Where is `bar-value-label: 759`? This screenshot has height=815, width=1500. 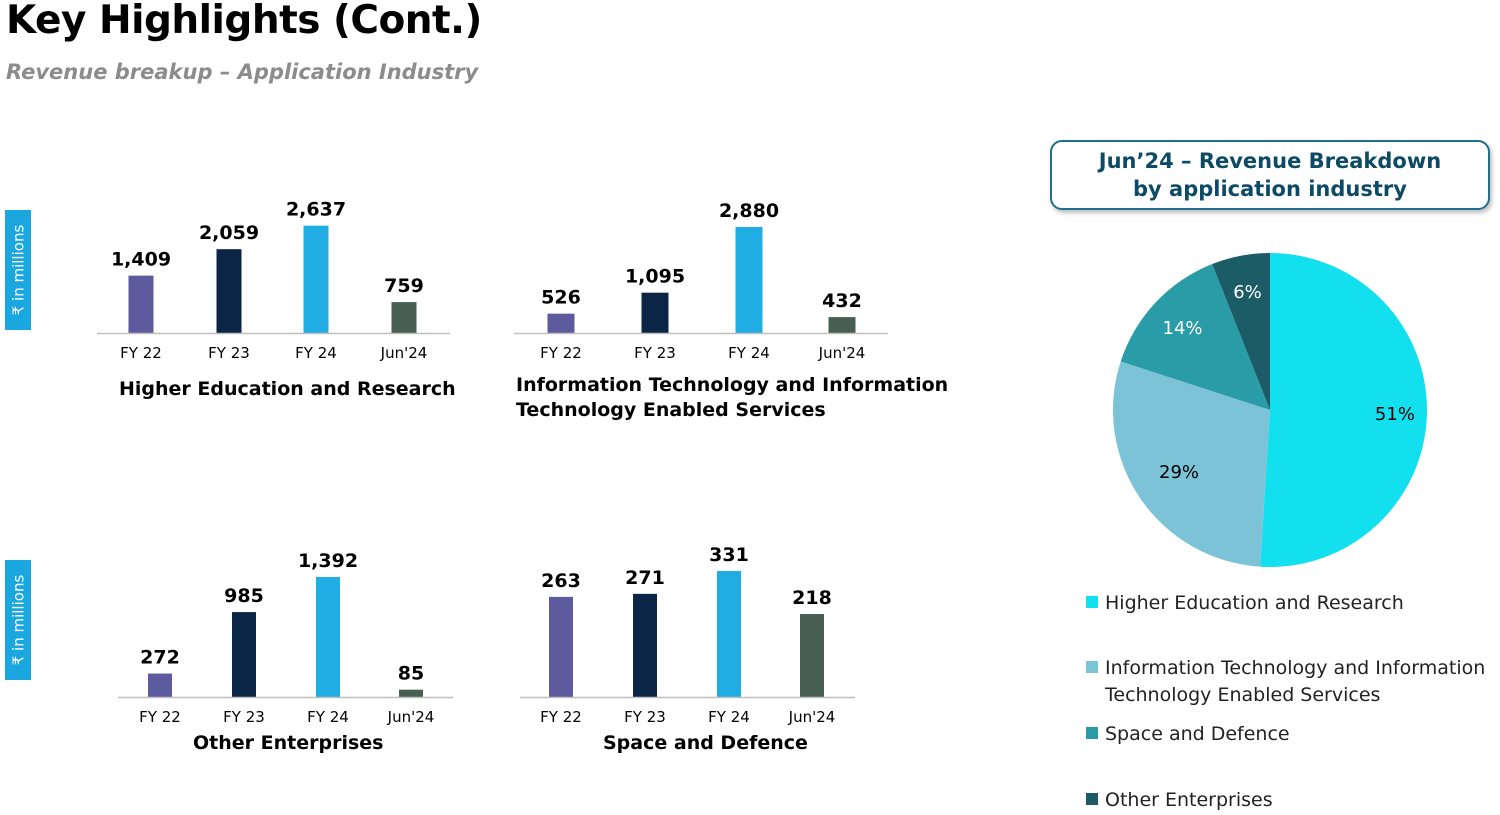 bar-value-label: 759 is located at coordinates (404, 286).